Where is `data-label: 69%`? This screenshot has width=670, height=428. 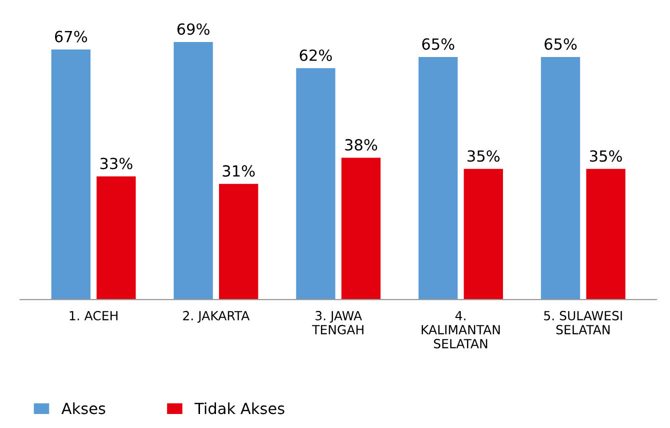
data-label: 69% is located at coordinates (193, 29).